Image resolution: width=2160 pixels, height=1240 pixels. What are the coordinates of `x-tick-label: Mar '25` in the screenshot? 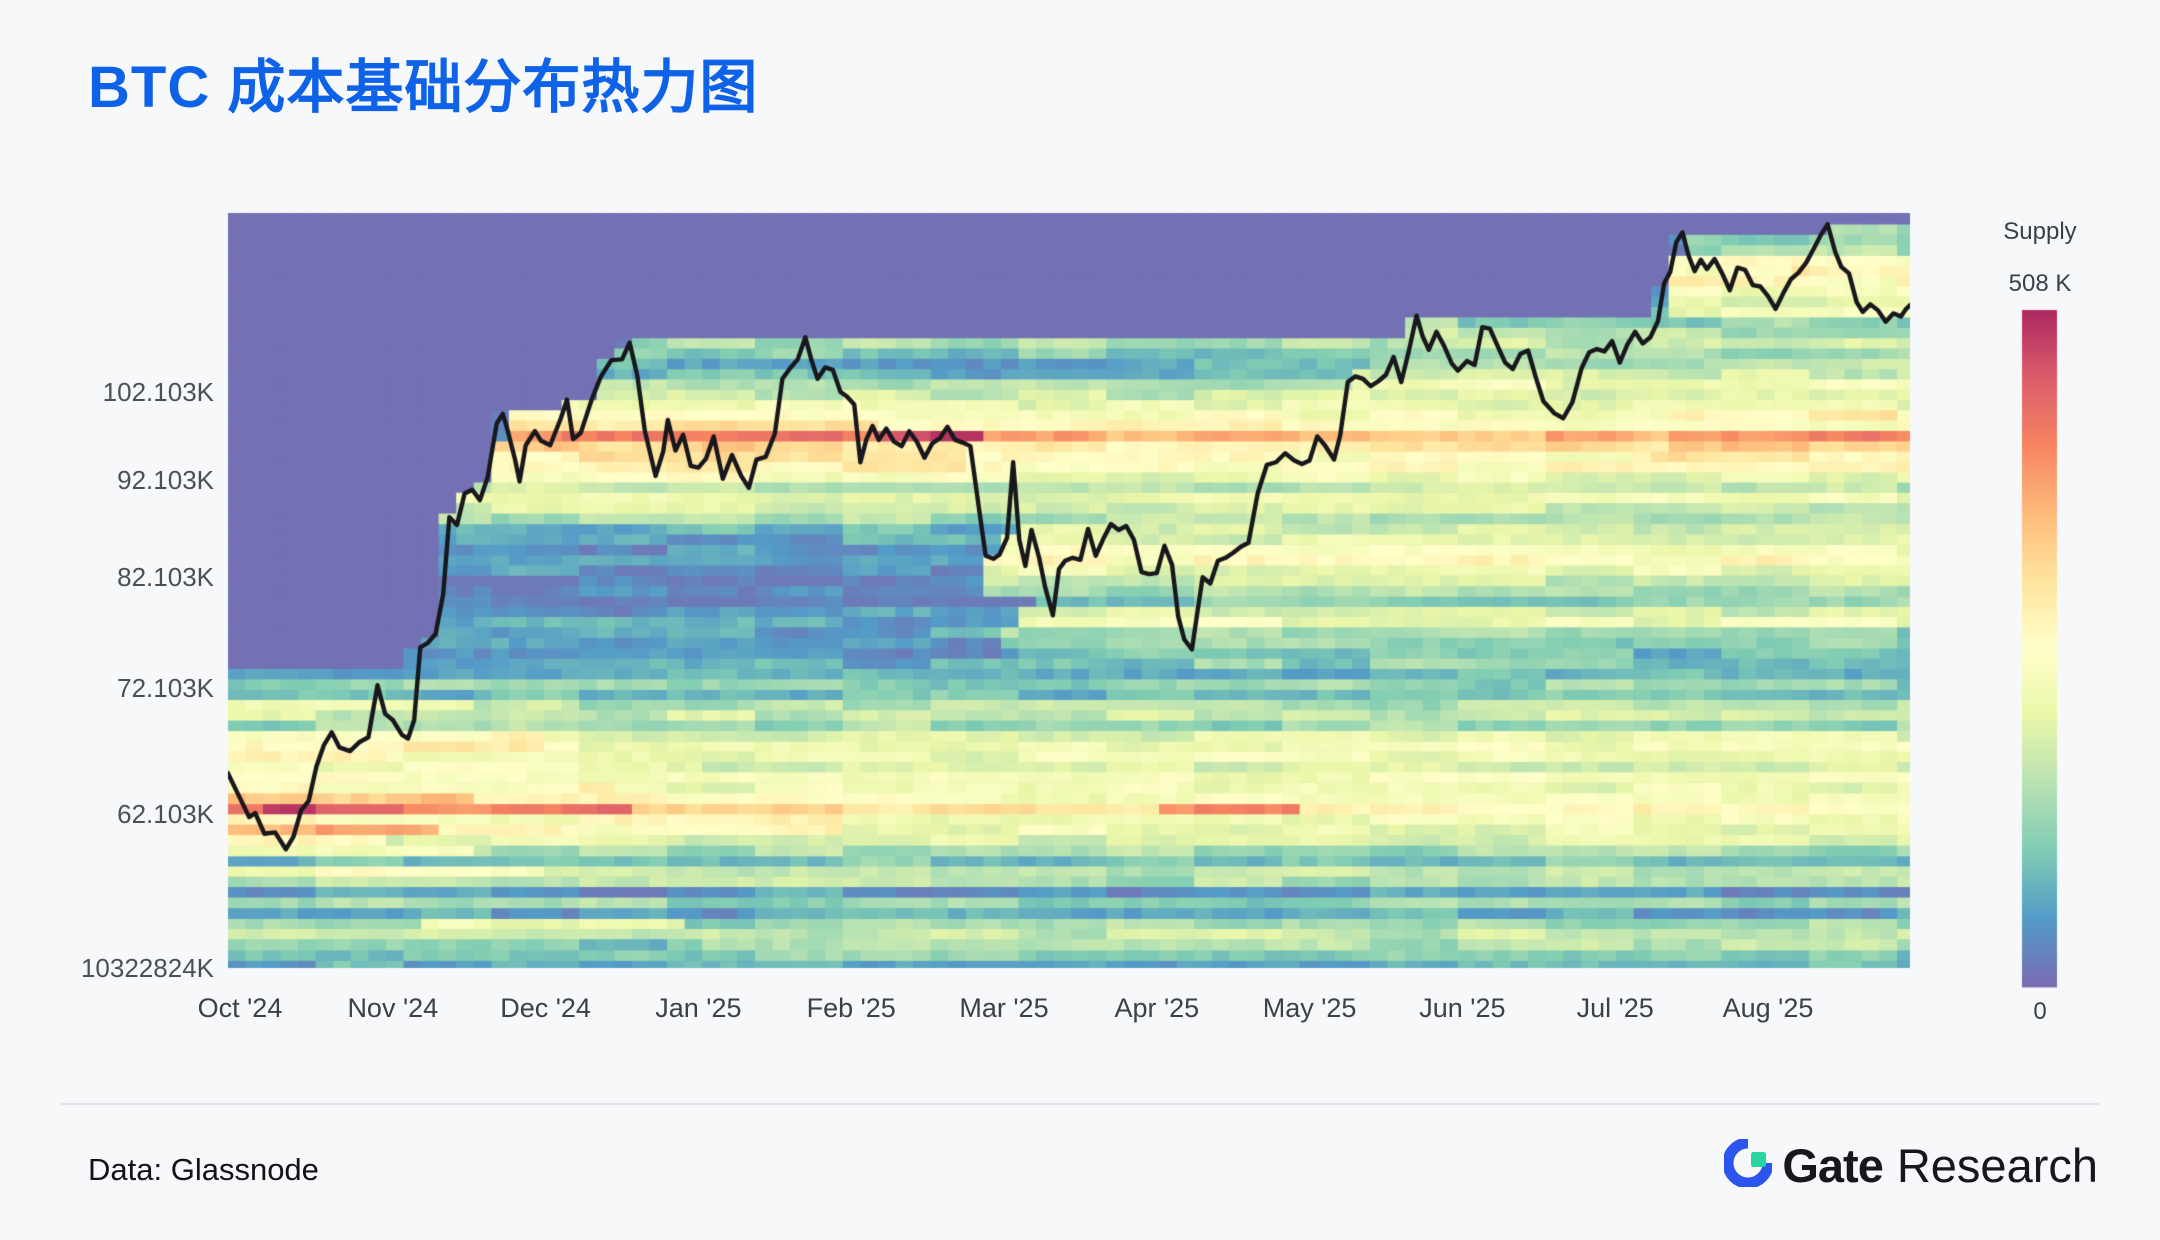 It's located at (1004, 1008).